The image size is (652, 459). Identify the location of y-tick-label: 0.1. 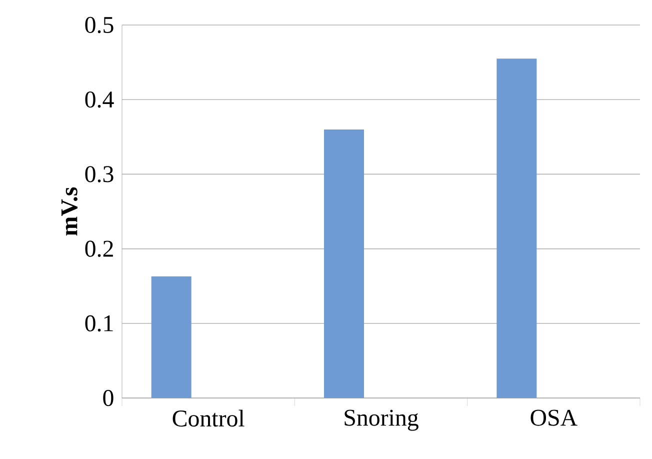
(99, 323).